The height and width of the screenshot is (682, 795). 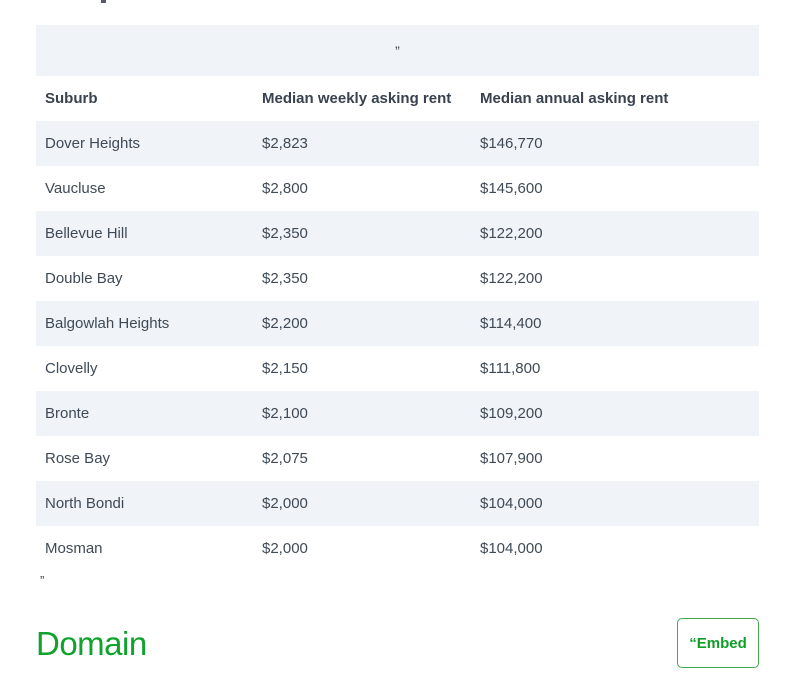 I want to click on suburb-cell: Clovelly, so click(x=71, y=368).